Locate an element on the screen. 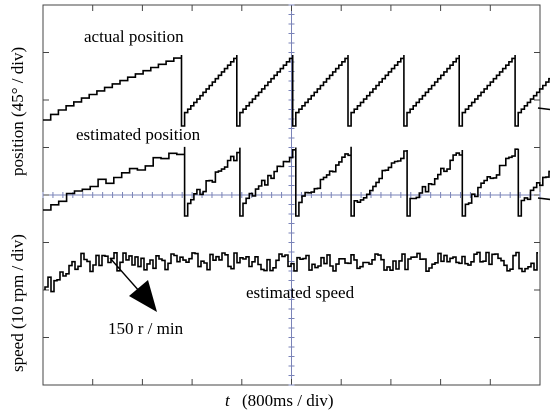  x-axis-label: t (800ms / div) is located at coordinates (279, 400).